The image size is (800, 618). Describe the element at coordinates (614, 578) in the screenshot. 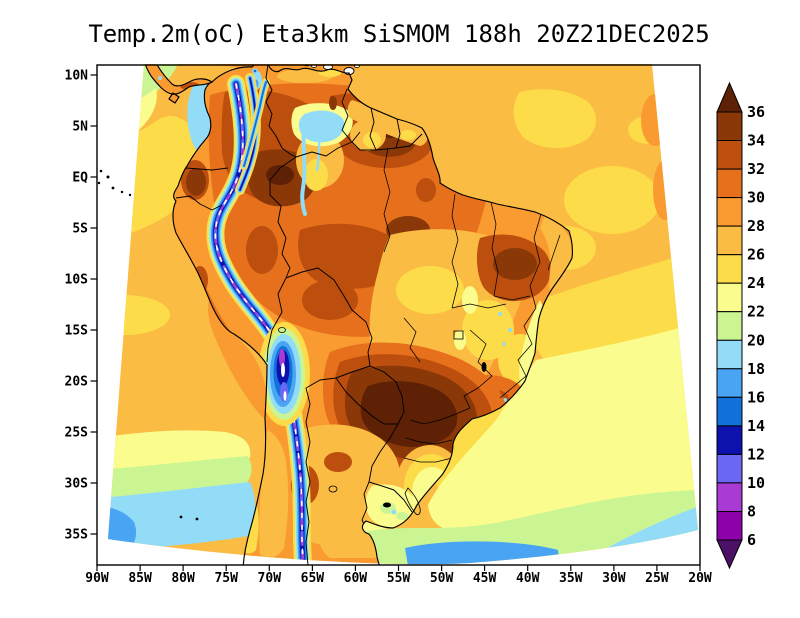

I see `lon-label: 30W` at that location.